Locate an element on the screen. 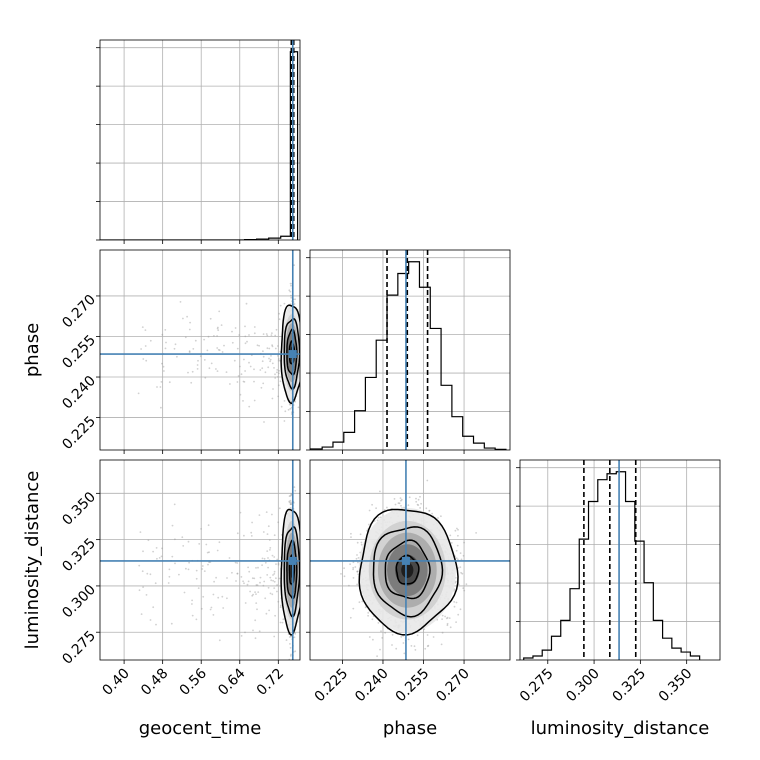  scatter-panel-geocent_time-luminosity_distance is located at coordinates (198, 561).